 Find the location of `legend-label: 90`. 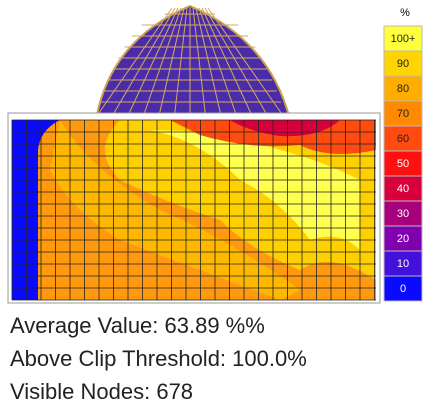

legend-label: 90 is located at coordinates (403, 64).